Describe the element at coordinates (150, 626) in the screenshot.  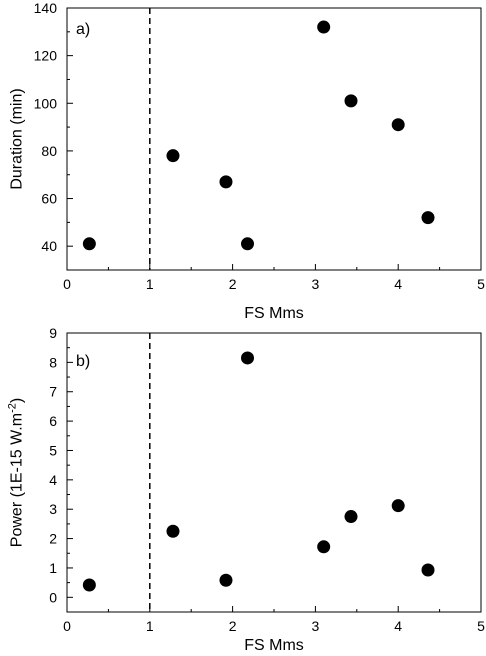
I see `panel-2-x-tick-label: 1` at that location.